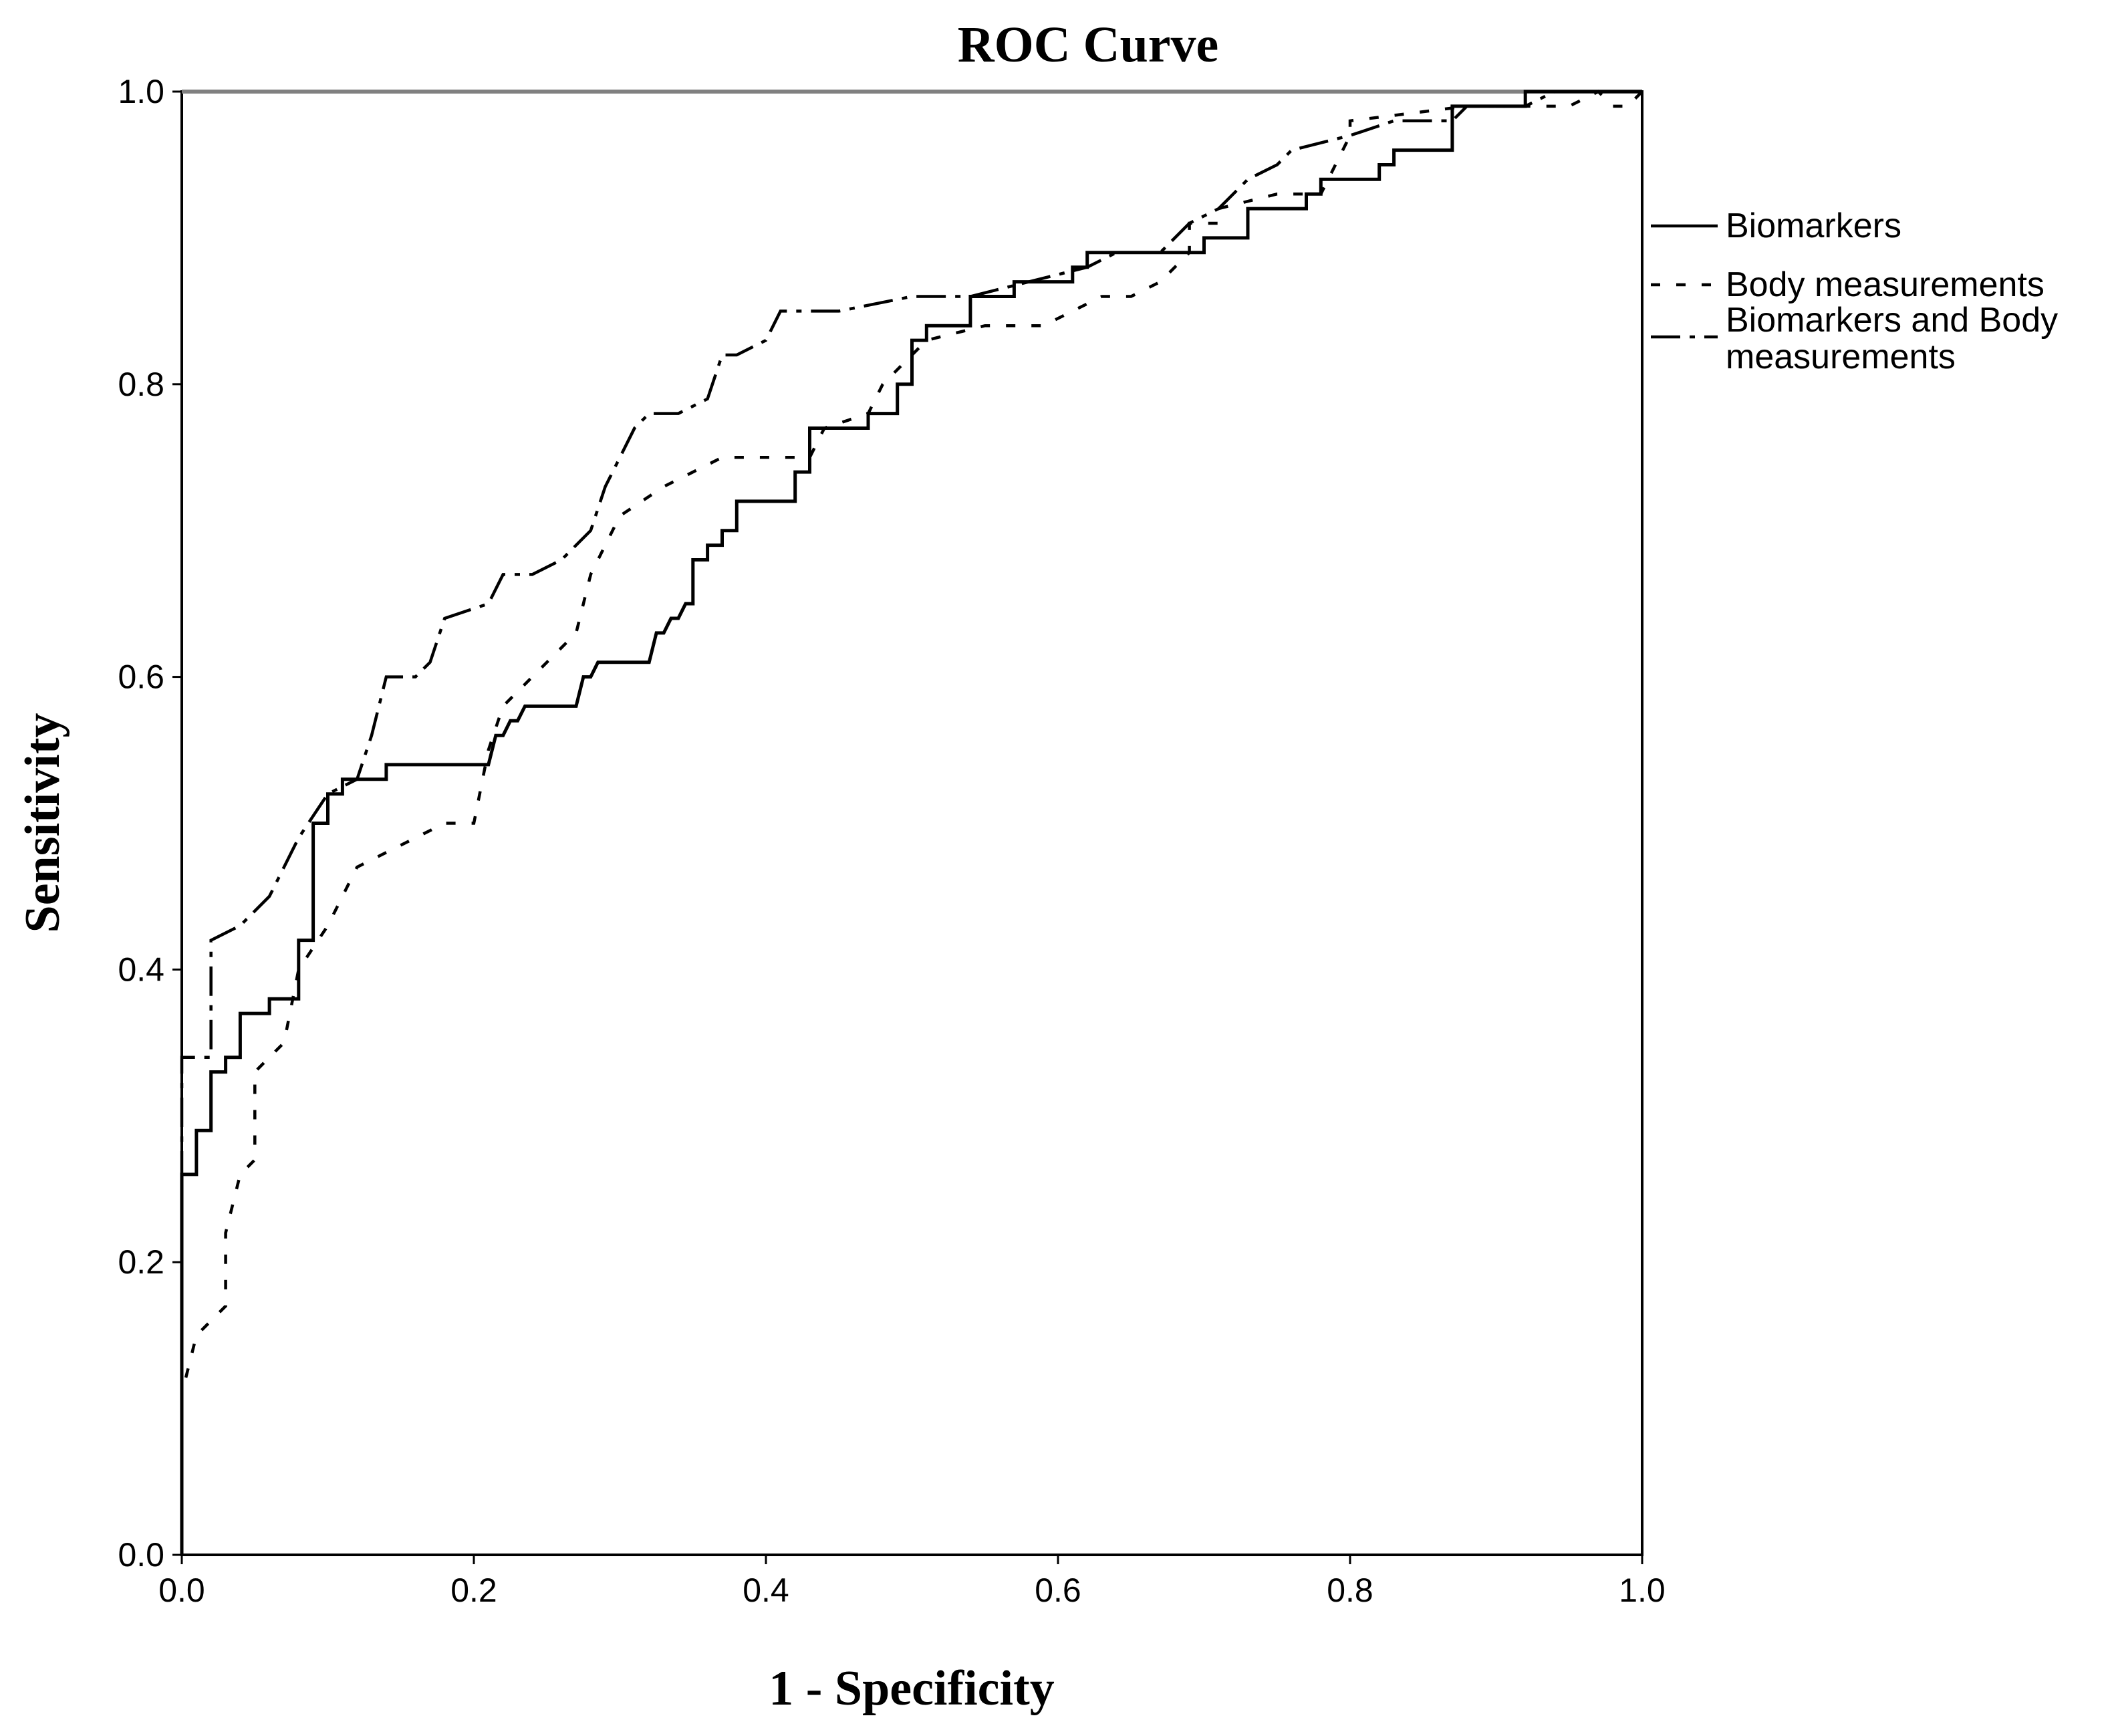 Image resolution: width=2112 pixels, height=1736 pixels. I want to click on chart-title: ROC Curve, so click(1088, 45).